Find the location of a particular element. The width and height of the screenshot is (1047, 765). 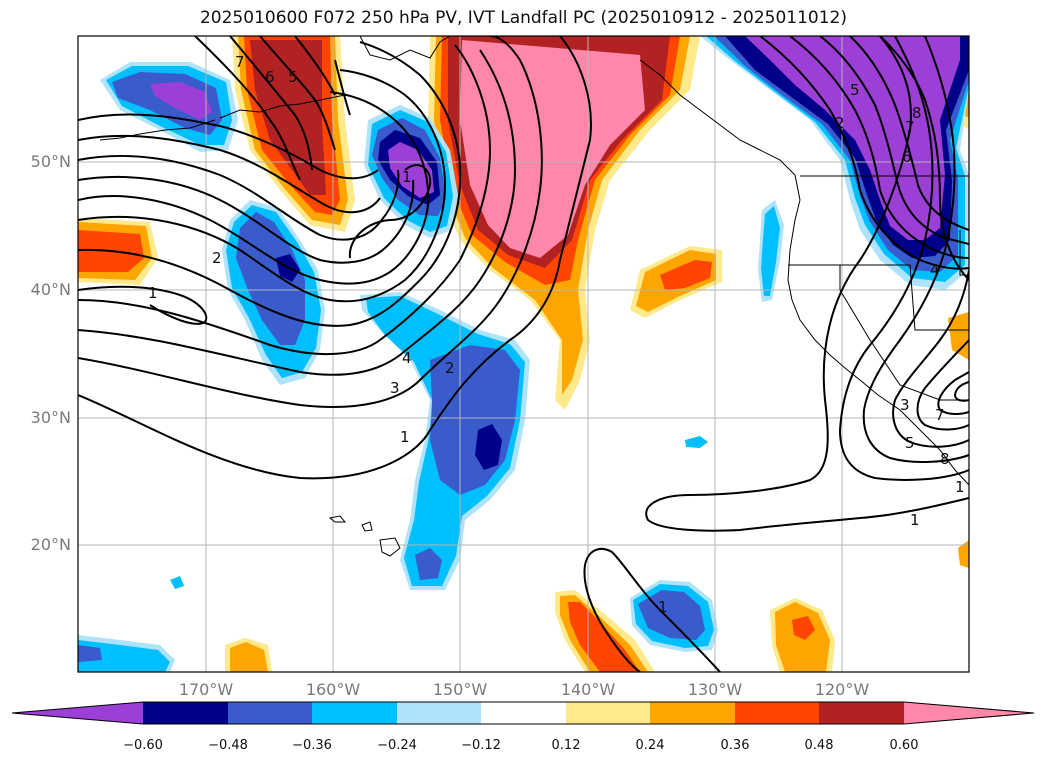

colorbar-extend-high is located at coordinates (969, 713).